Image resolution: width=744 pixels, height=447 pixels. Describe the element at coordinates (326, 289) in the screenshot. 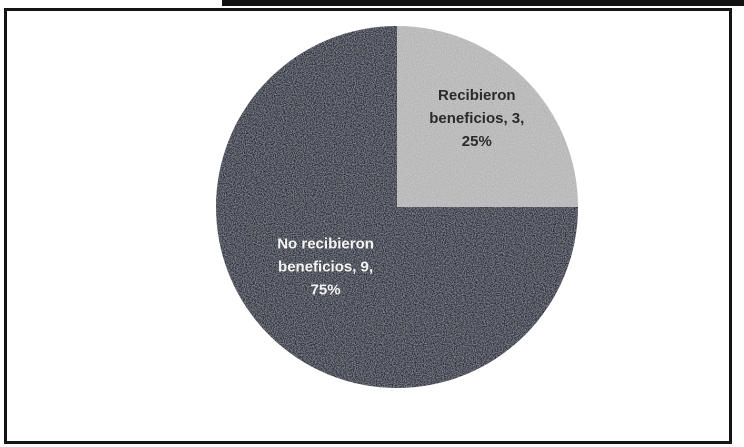

I see `slice-label-line: 75%` at that location.